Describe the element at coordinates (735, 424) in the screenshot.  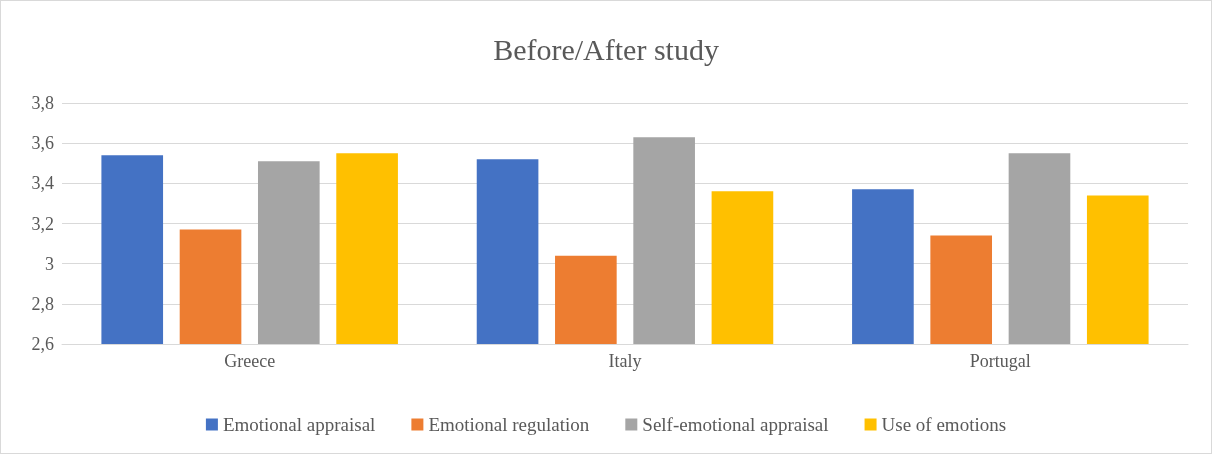
I see `legend-label: Self-emotional appraisal` at that location.